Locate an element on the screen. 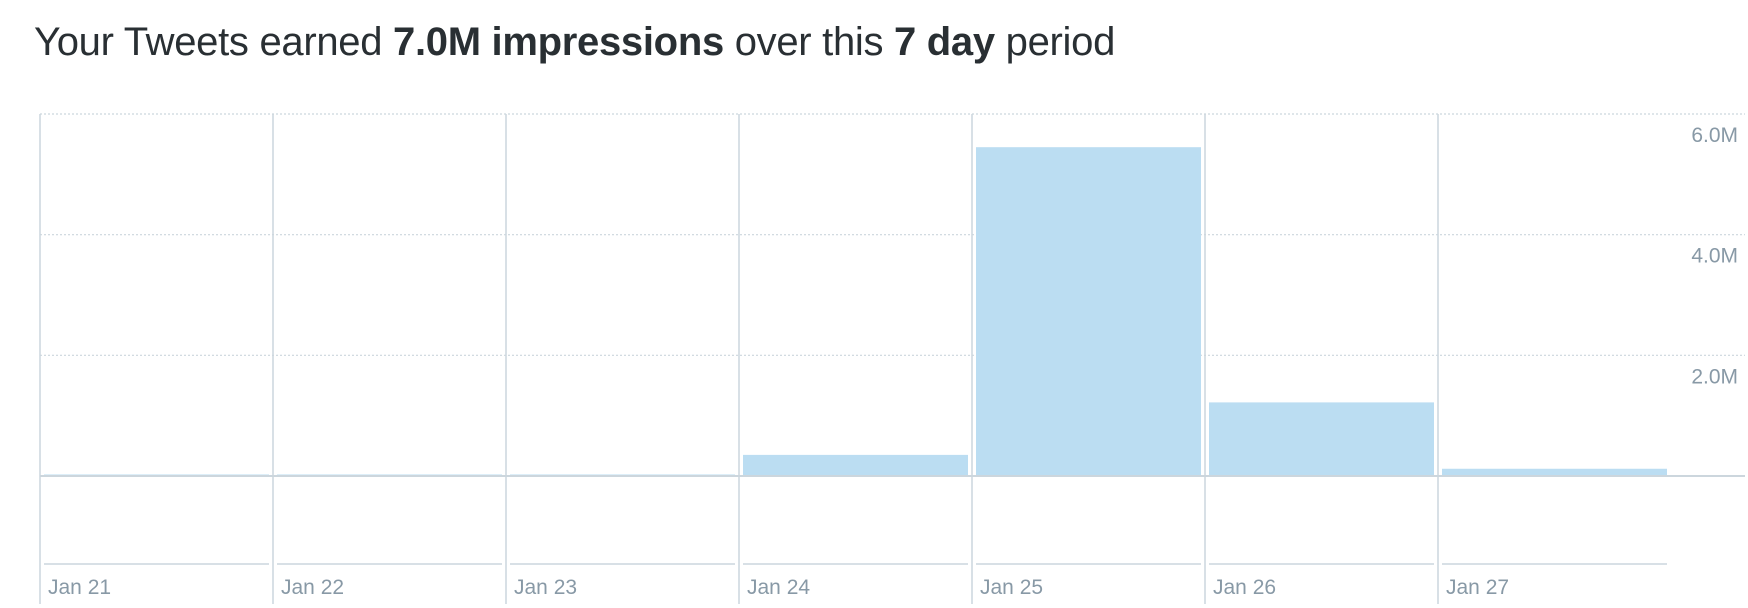 This screenshot has width=1748, height=608. x-tick-label: Jan 25 is located at coordinates (1011, 587).